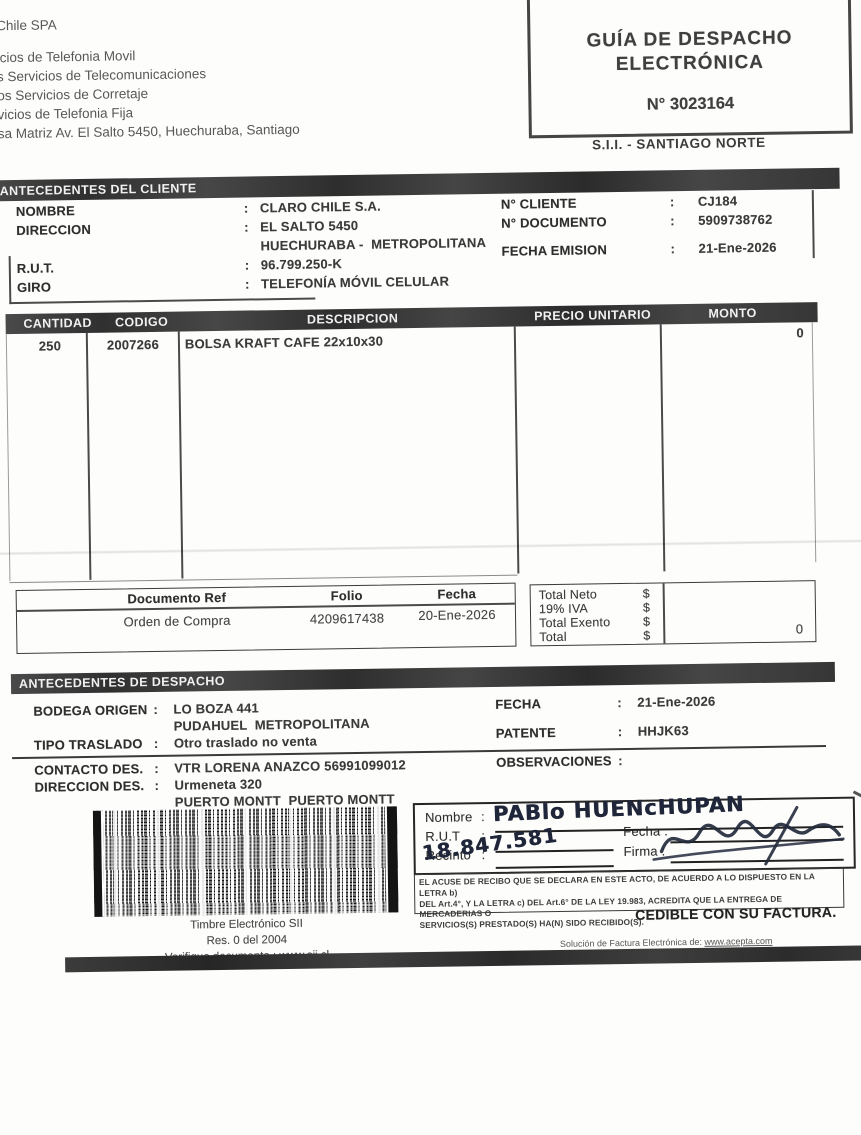  What do you see at coordinates (679, 144) in the screenshot?
I see `sii-office: S.I.I. - SANTIAGO NORTE` at bounding box center [679, 144].